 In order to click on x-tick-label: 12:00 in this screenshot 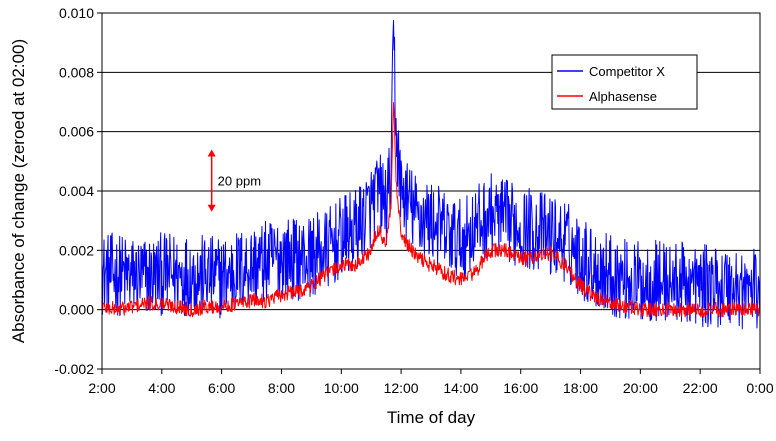, I will do `click(401, 388)`.